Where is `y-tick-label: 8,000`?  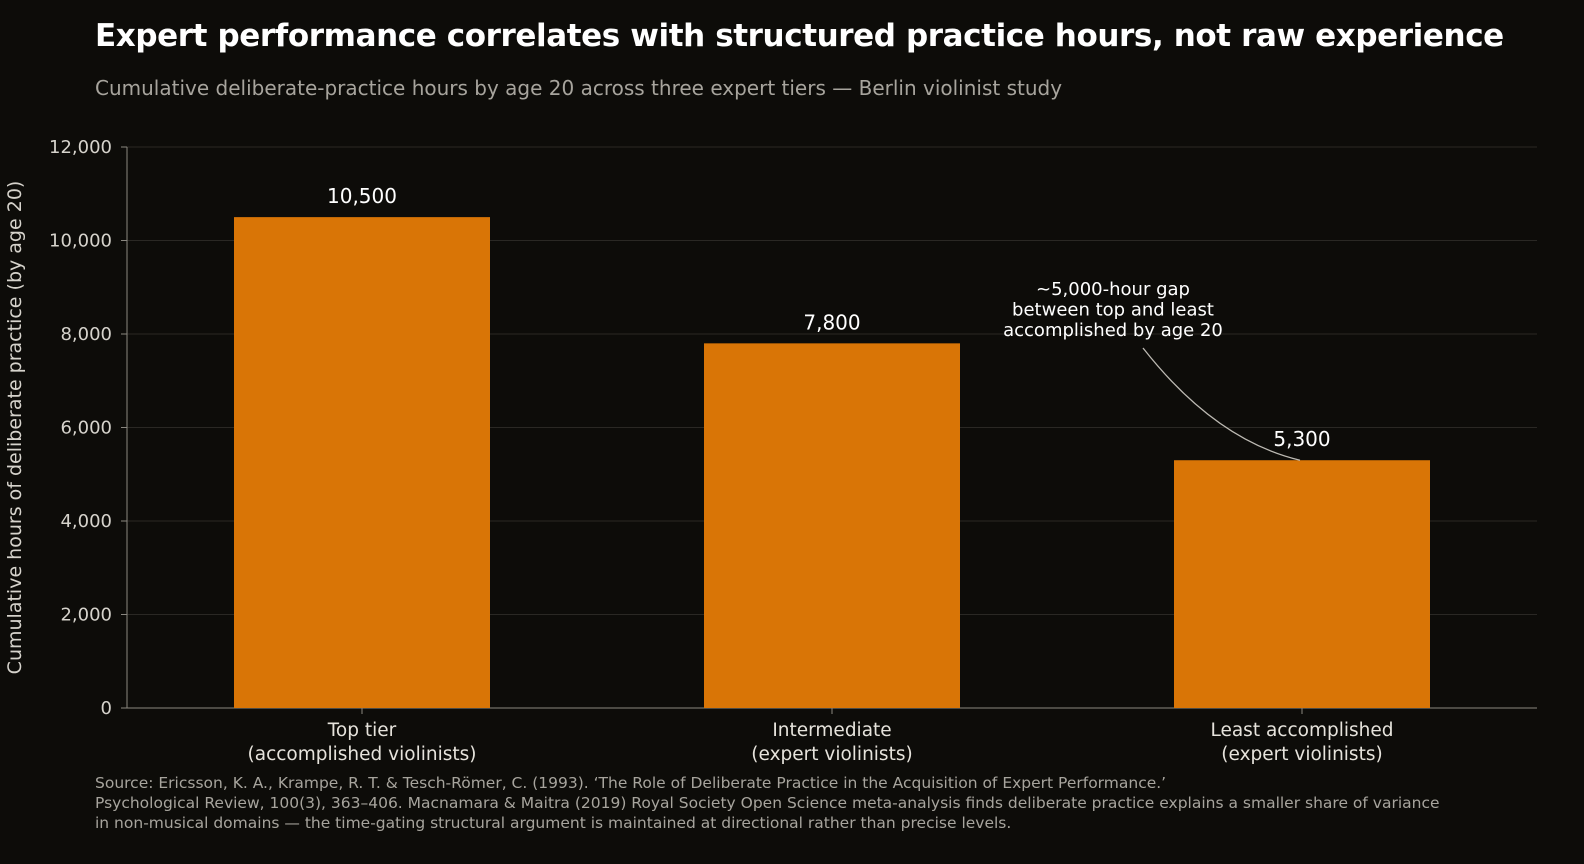
y-tick-label: 8,000 is located at coordinates (86, 334).